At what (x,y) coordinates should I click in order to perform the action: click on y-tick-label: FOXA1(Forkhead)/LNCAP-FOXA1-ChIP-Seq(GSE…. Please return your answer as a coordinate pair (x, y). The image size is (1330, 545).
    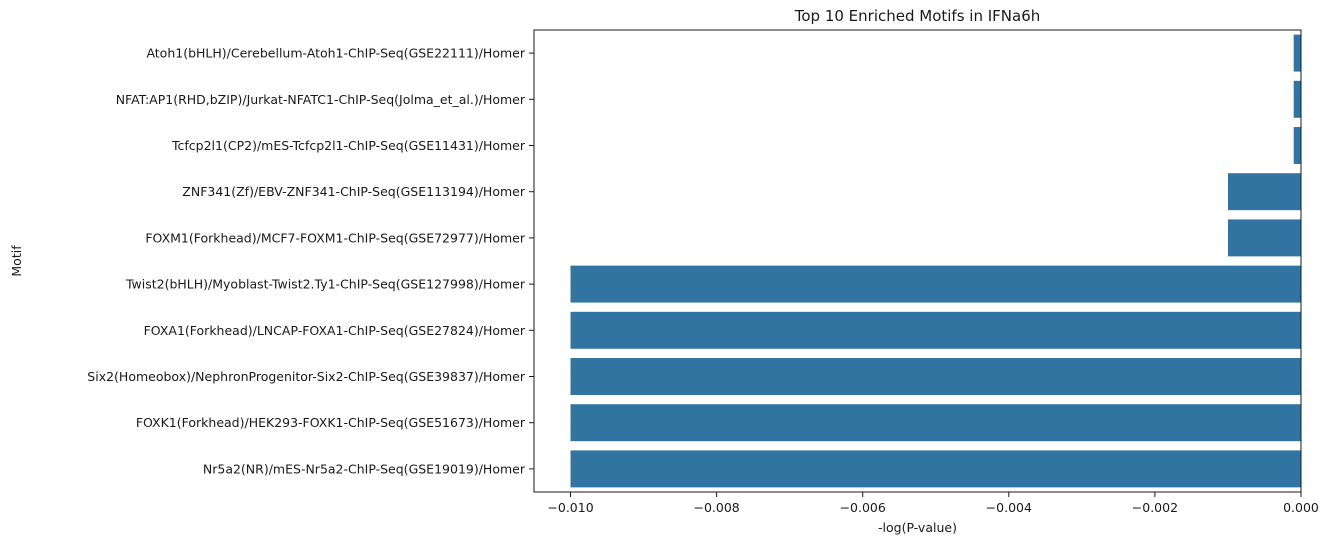
    Looking at the image, I should click on (335, 330).